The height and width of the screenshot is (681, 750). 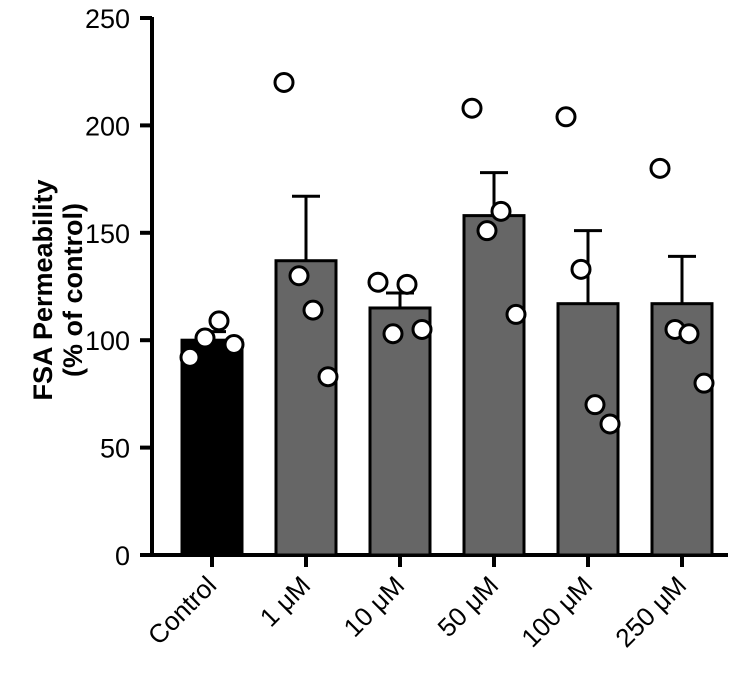 What do you see at coordinates (650, 611) in the screenshot?
I see `x-tick-label: 250 μM` at bounding box center [650, 611].